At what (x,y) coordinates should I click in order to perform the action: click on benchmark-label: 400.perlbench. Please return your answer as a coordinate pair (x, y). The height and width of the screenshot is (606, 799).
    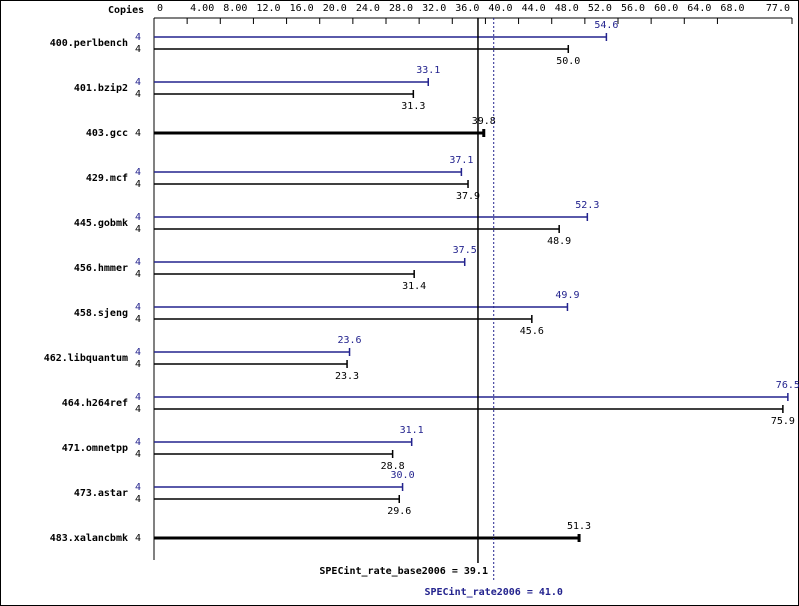
    Looking at the image, I should click on (89, 43).